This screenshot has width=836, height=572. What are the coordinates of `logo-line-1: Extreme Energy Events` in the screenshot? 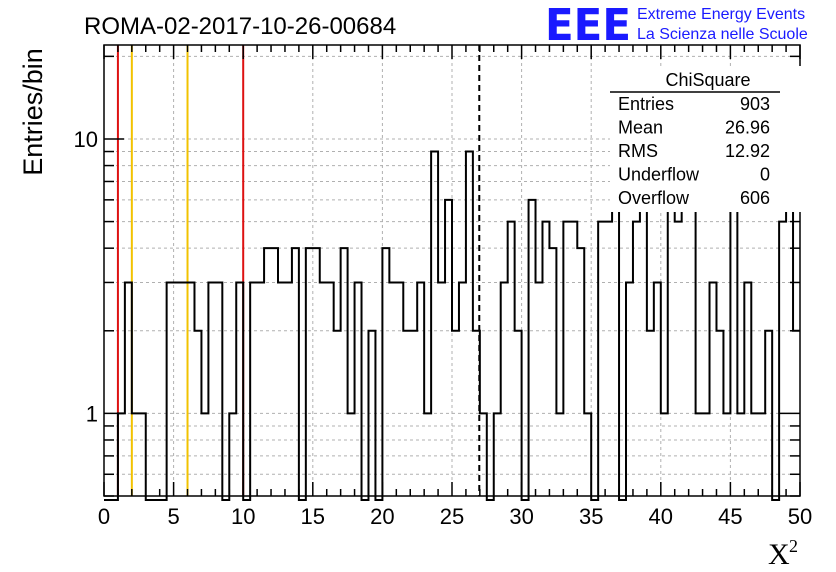 It's located at (721, 14).